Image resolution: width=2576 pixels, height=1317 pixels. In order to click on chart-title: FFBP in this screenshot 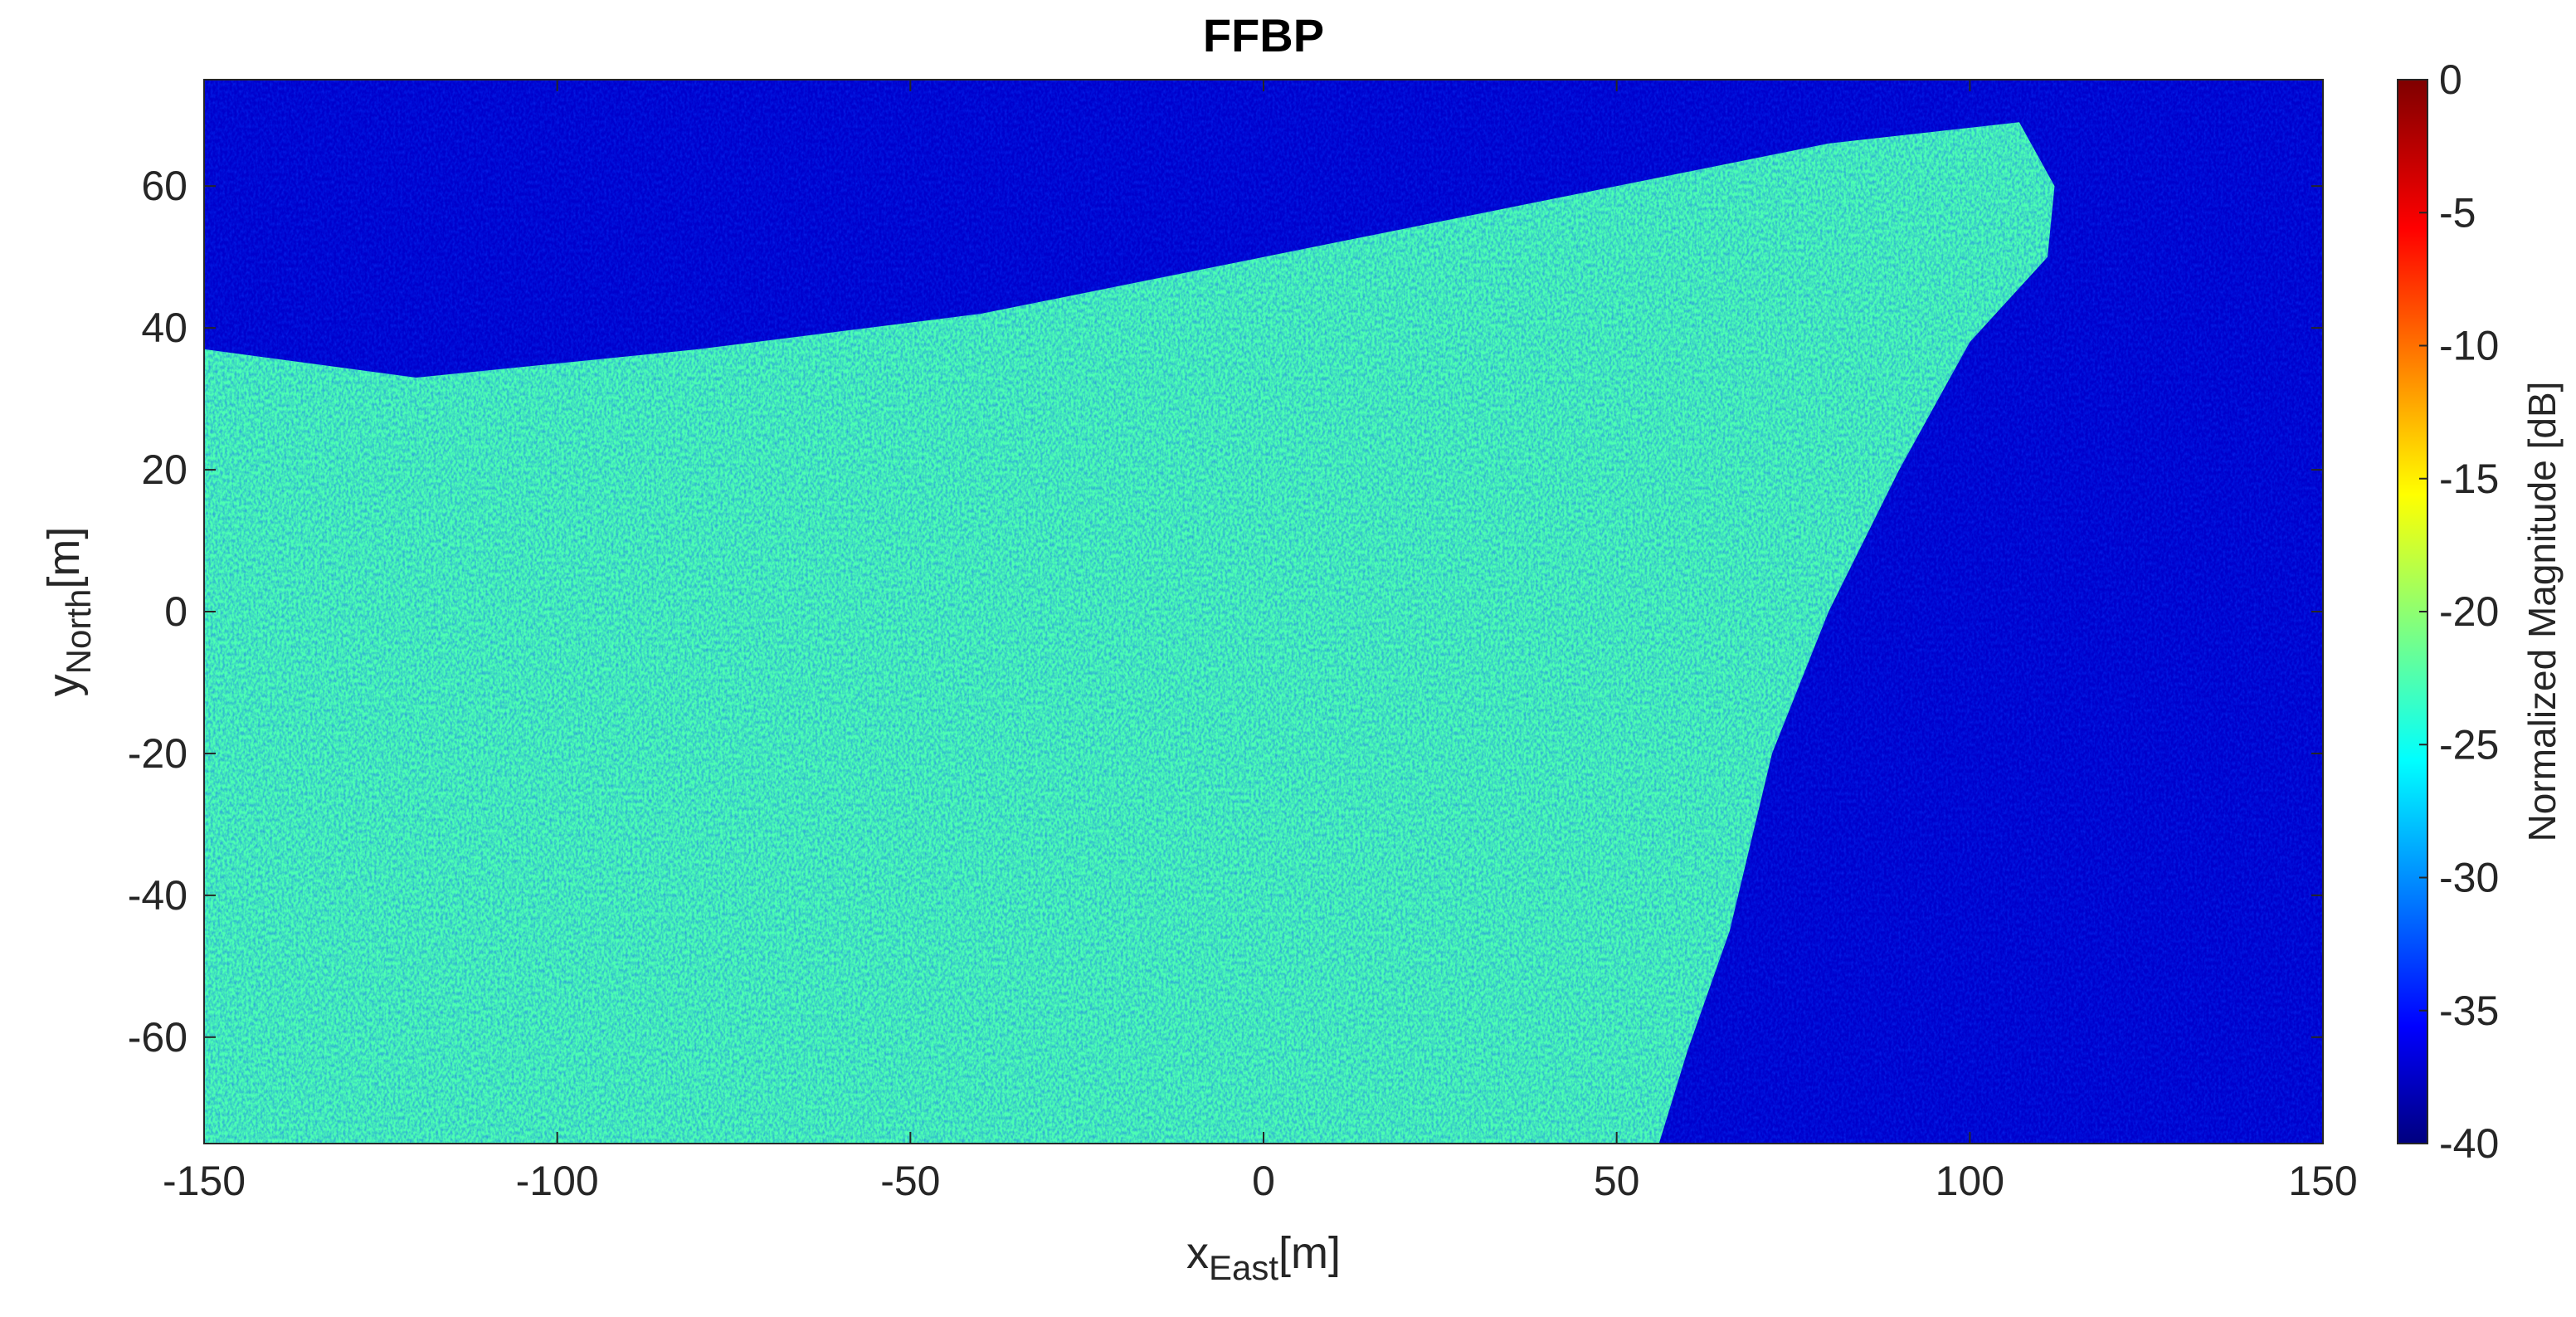, I will do `click(1263, 35)`.